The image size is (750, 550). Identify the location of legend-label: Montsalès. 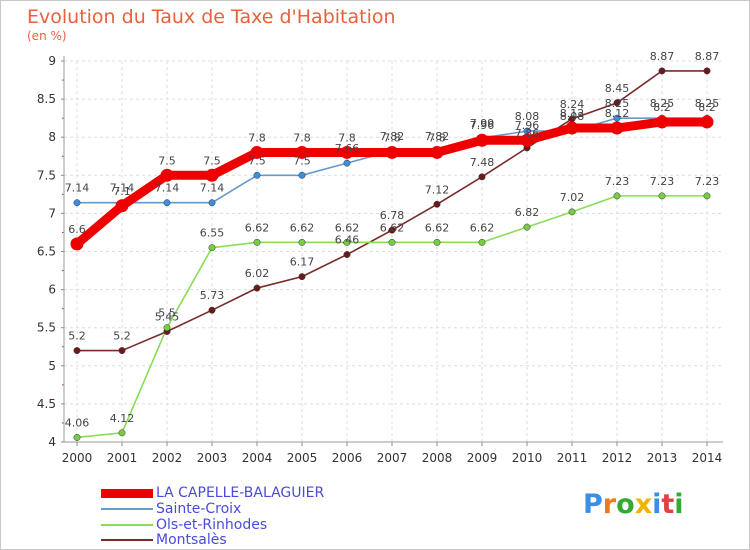
(191, 540).